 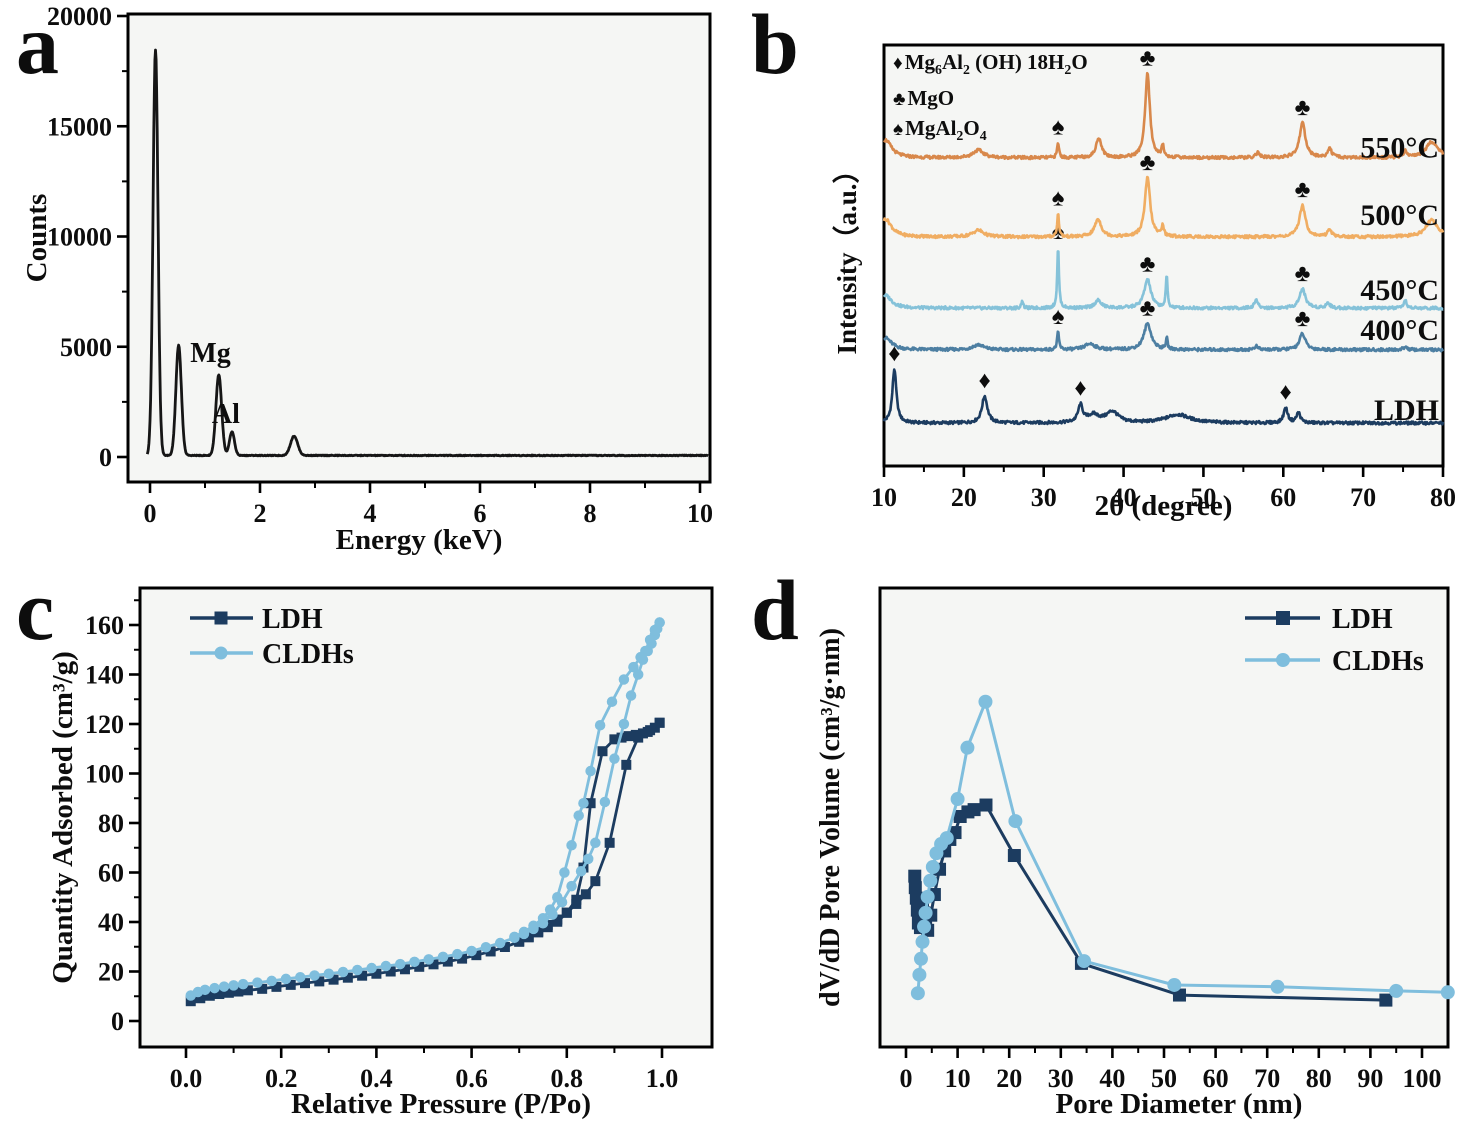 I want to click on xrd-curve-400°C, so click(x=1164, y=337).